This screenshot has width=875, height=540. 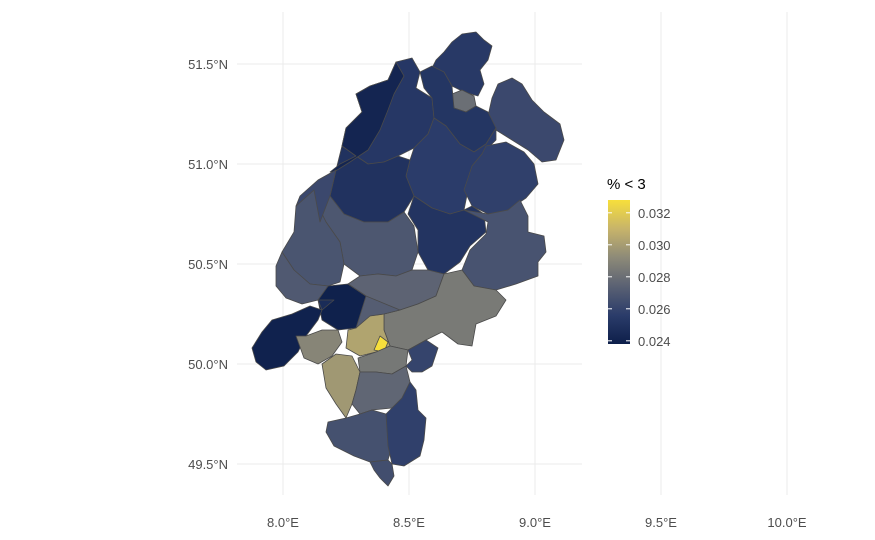 What do you see at coordinates (208, 264) in the screenshot?
I see `y-tick-label: 50.5°N` at bounding box center [208, 264].